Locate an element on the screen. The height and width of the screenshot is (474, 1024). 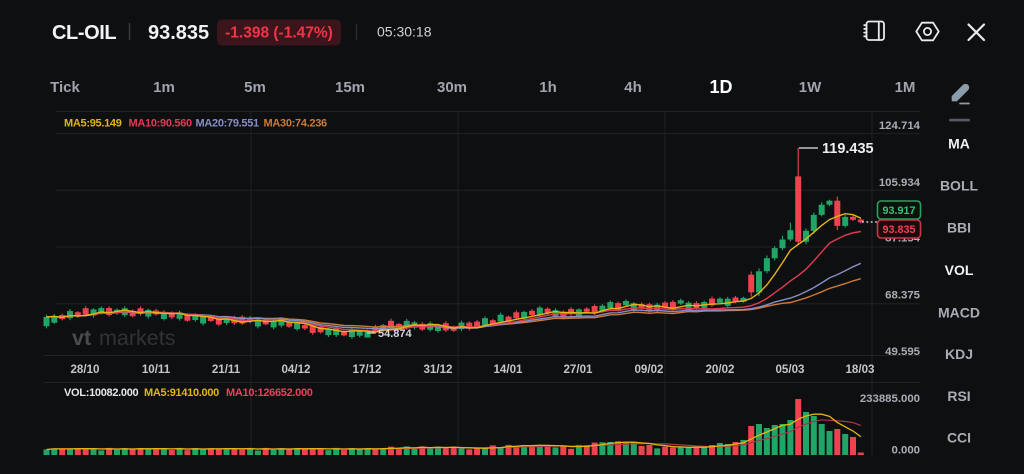
svg-text: KDJ is located at coordinates (959, 354).